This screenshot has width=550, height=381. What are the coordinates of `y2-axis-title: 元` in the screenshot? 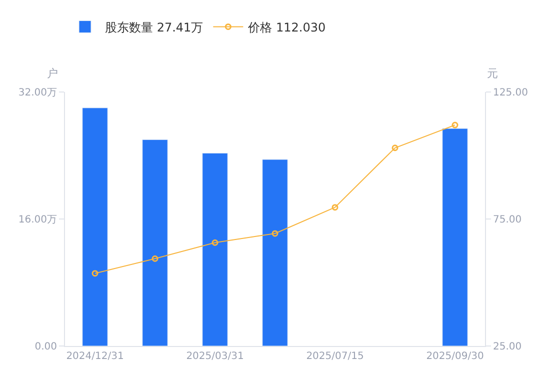 It's located at (492, 73).